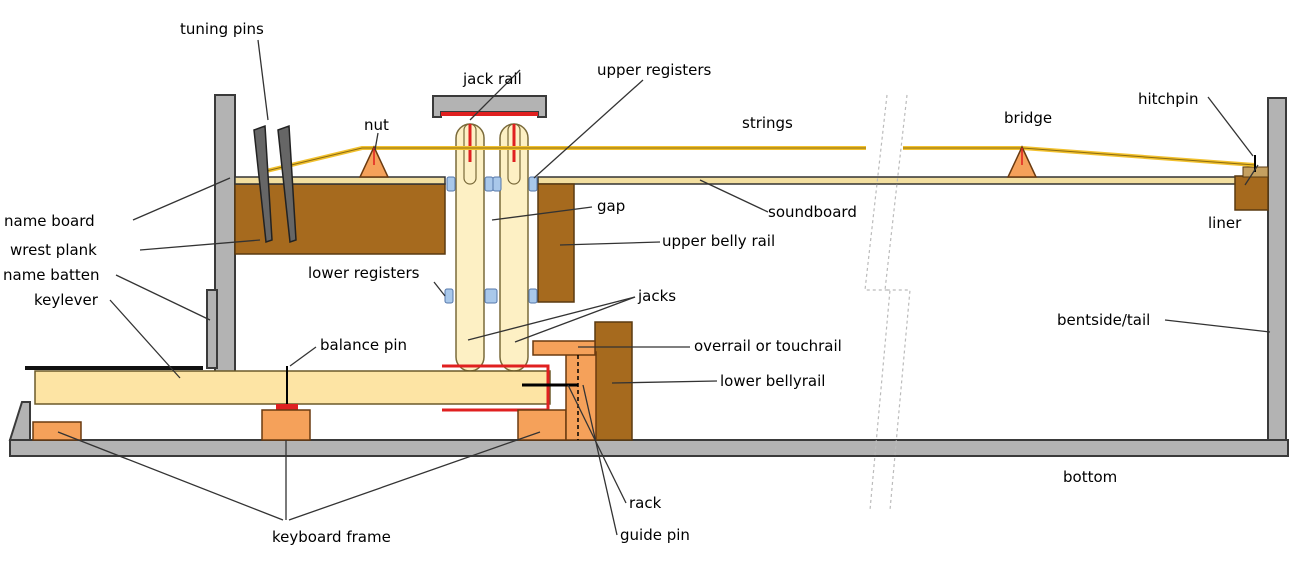 Image resolution: width=1300 pixels, height=568 pixels. Describe the element at coordinates (1277, 269) in the screenshot. I see `bentside-shape` at that location.